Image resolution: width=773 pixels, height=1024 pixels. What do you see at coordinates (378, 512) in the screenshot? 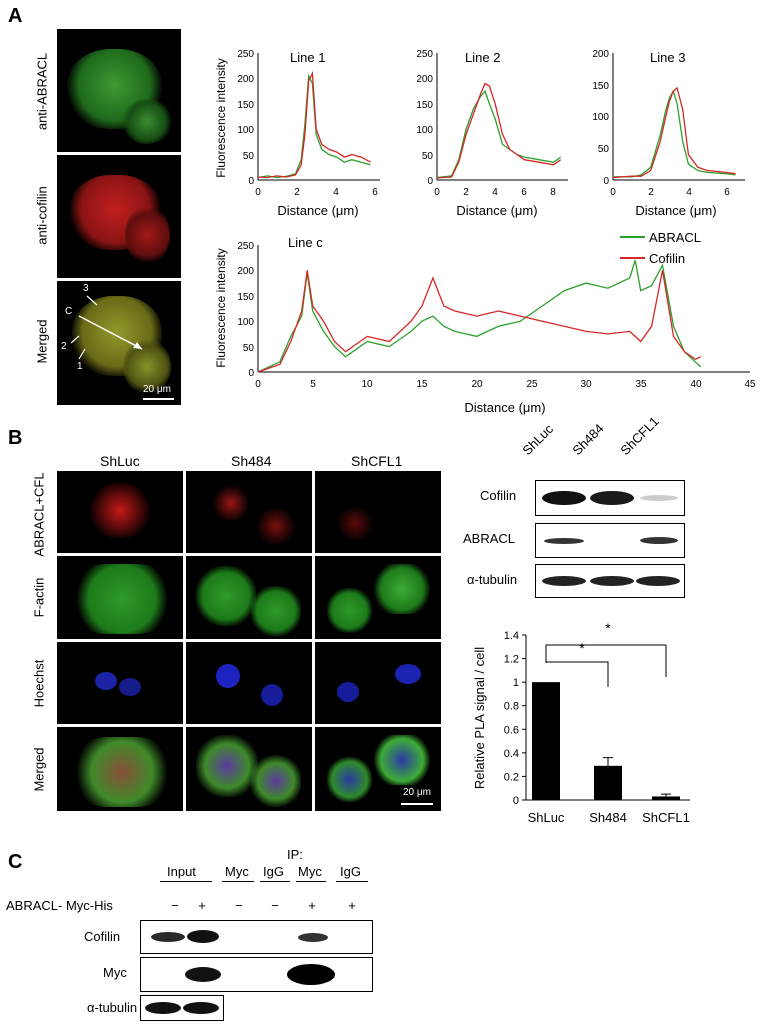
I see `micrograph-pla-shcfl1` at bounding box center [378, 512].